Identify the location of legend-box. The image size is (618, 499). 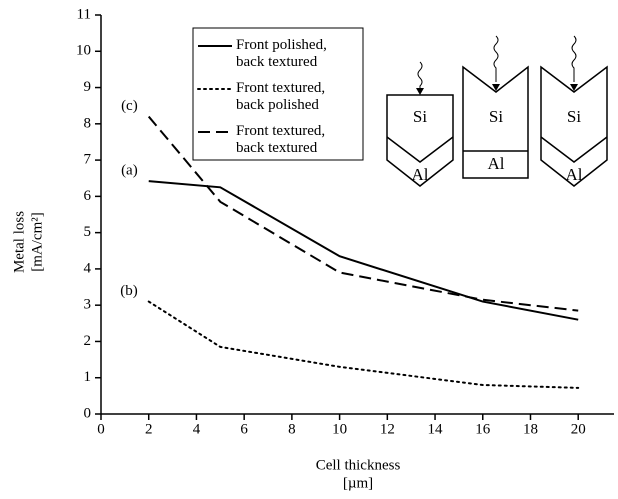
(278, 94).